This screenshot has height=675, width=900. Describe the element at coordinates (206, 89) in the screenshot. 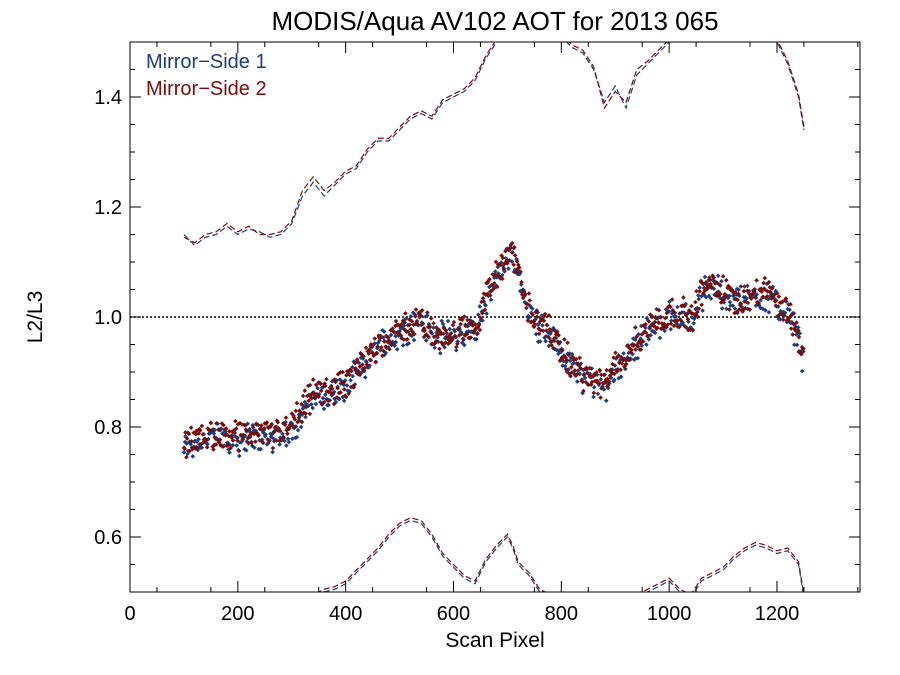

I see `legend-entry-mirror-side-2: Mirror−Side 2` at that location.